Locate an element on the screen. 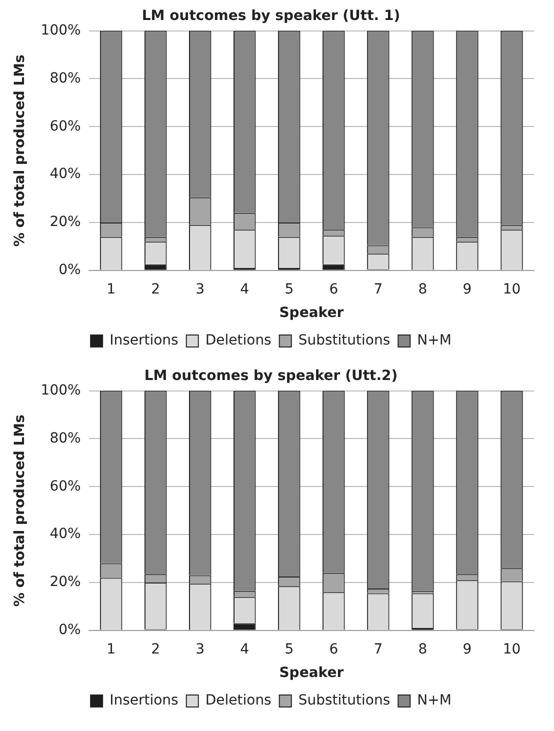  chart-title: LM outcomes by speaker (Utt.2) is located at coordinates (271, 376).